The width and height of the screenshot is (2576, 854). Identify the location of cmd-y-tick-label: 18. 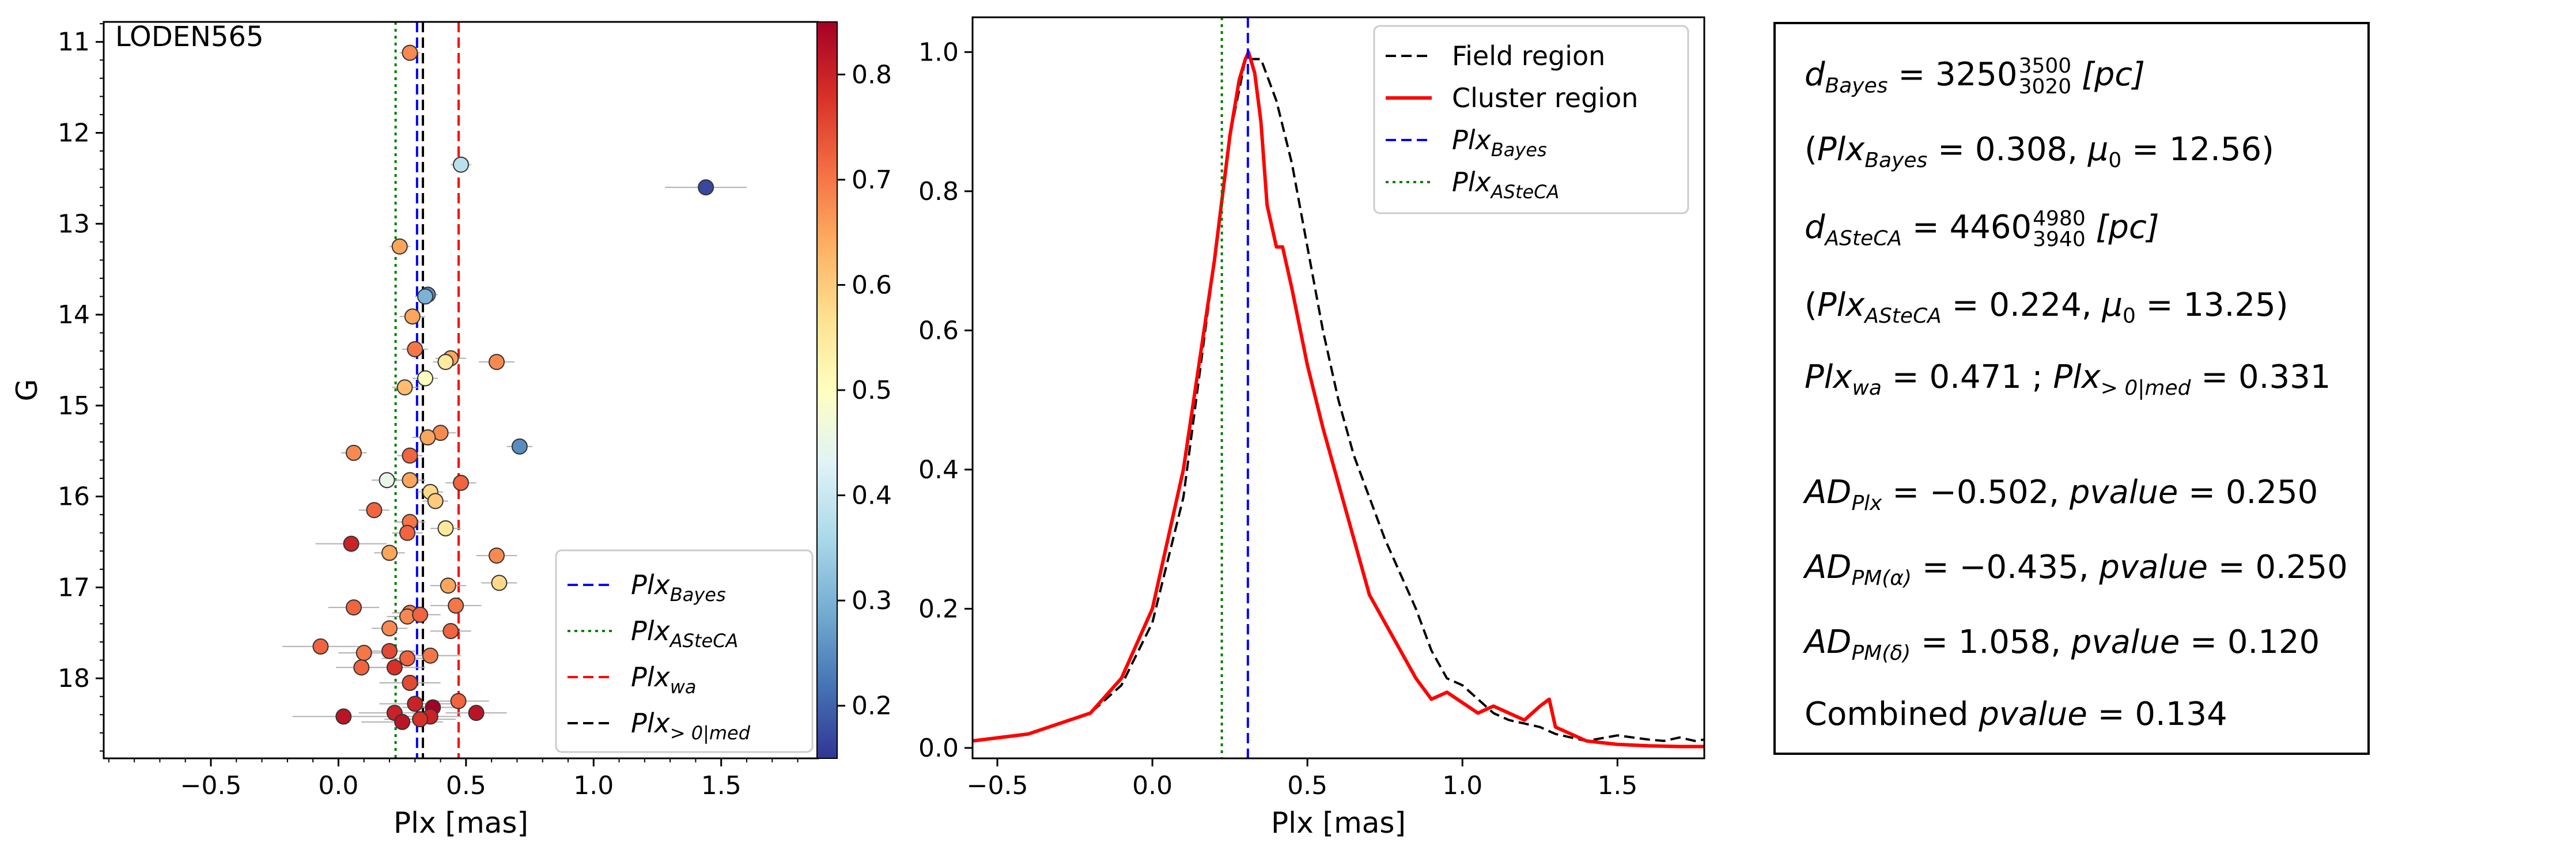
(74, 678).